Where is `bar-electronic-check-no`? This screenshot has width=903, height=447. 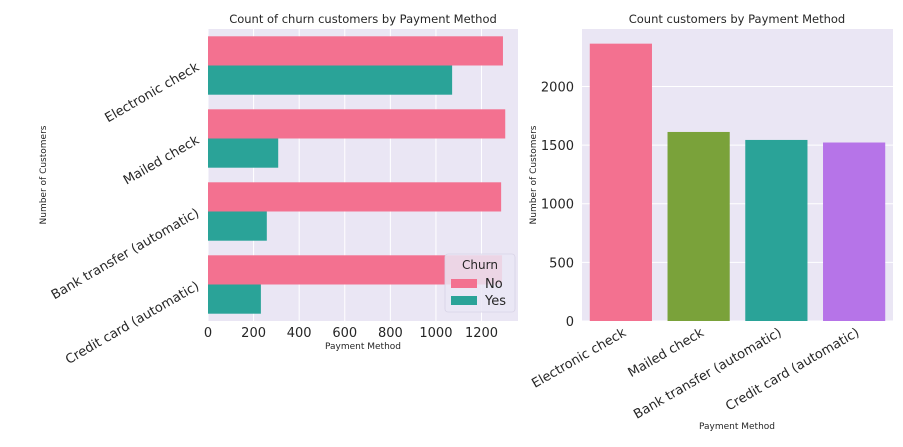
bar-electronic-check-no is located at coordinates (355, 51).